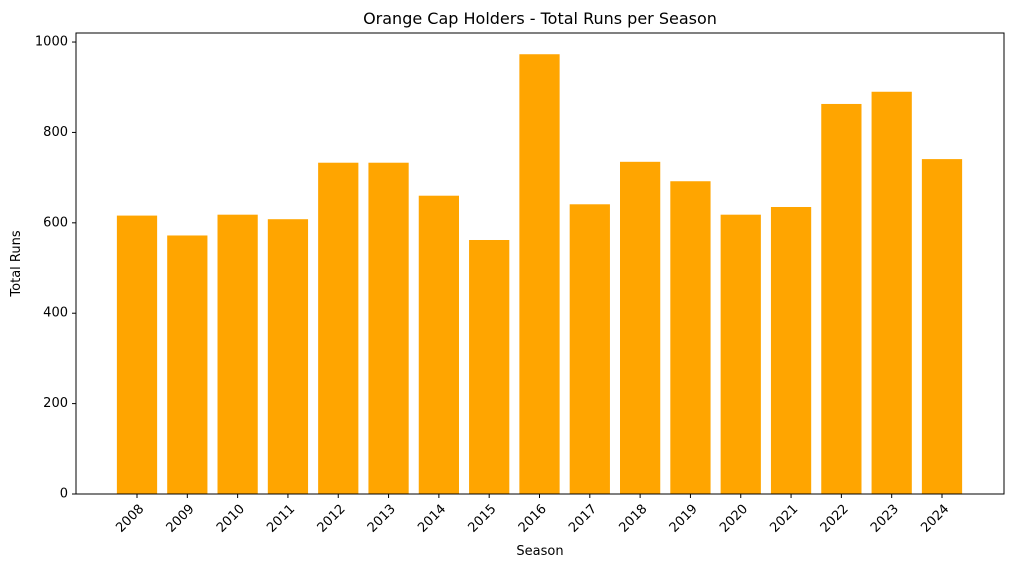 This screenshot has width=1014, height=568. Describe the element at coordinates (55, 132) in the screenshot. I see `y-tick-label: 800` at that location.